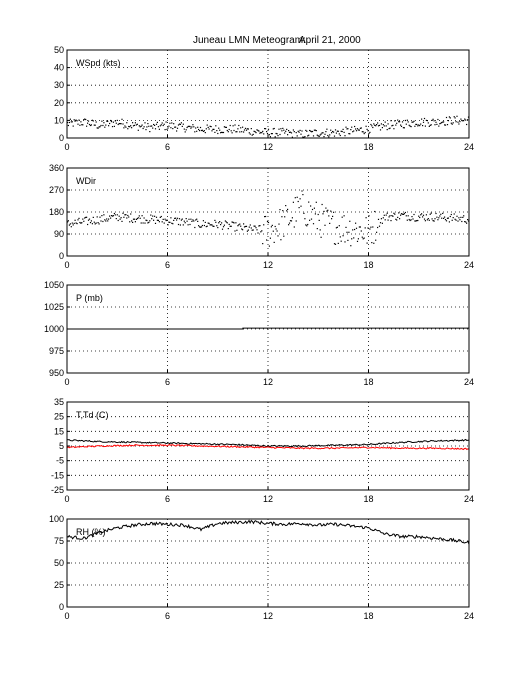  Describe the element at coordinates (59, 50) in the screenshot. I see `y-tick-label: 50` at that location.